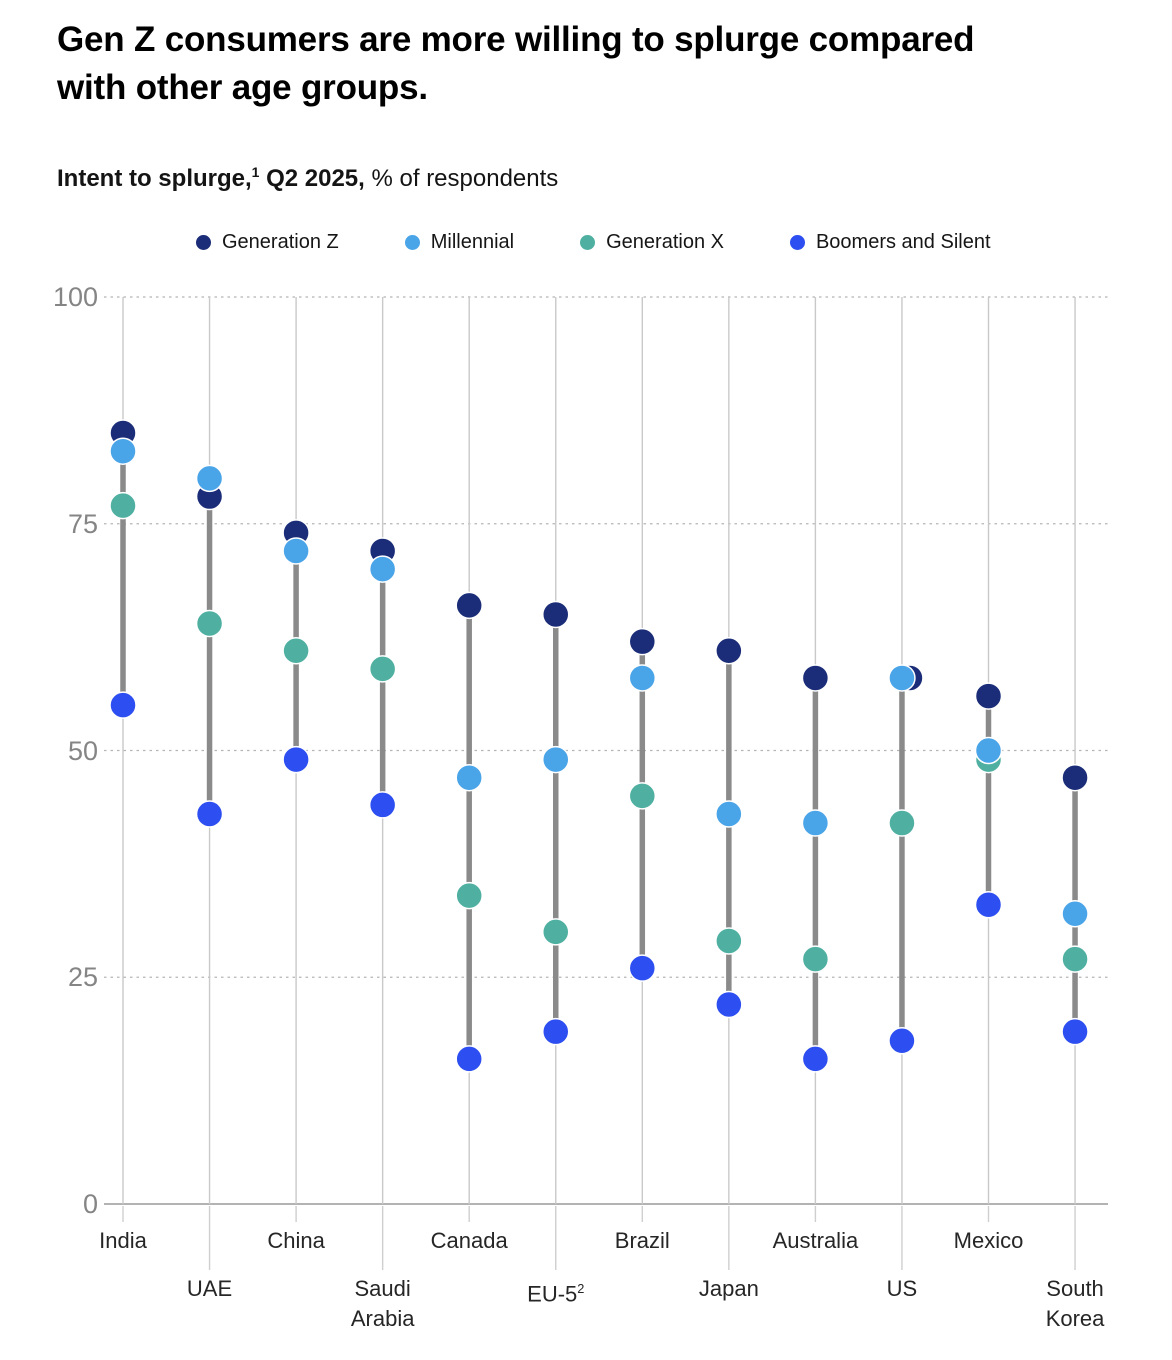  What do you see at coordinates (469, 1240) in the screenshot?
I see `x-label-canada: Canada` at bounding box center [469, 1240].